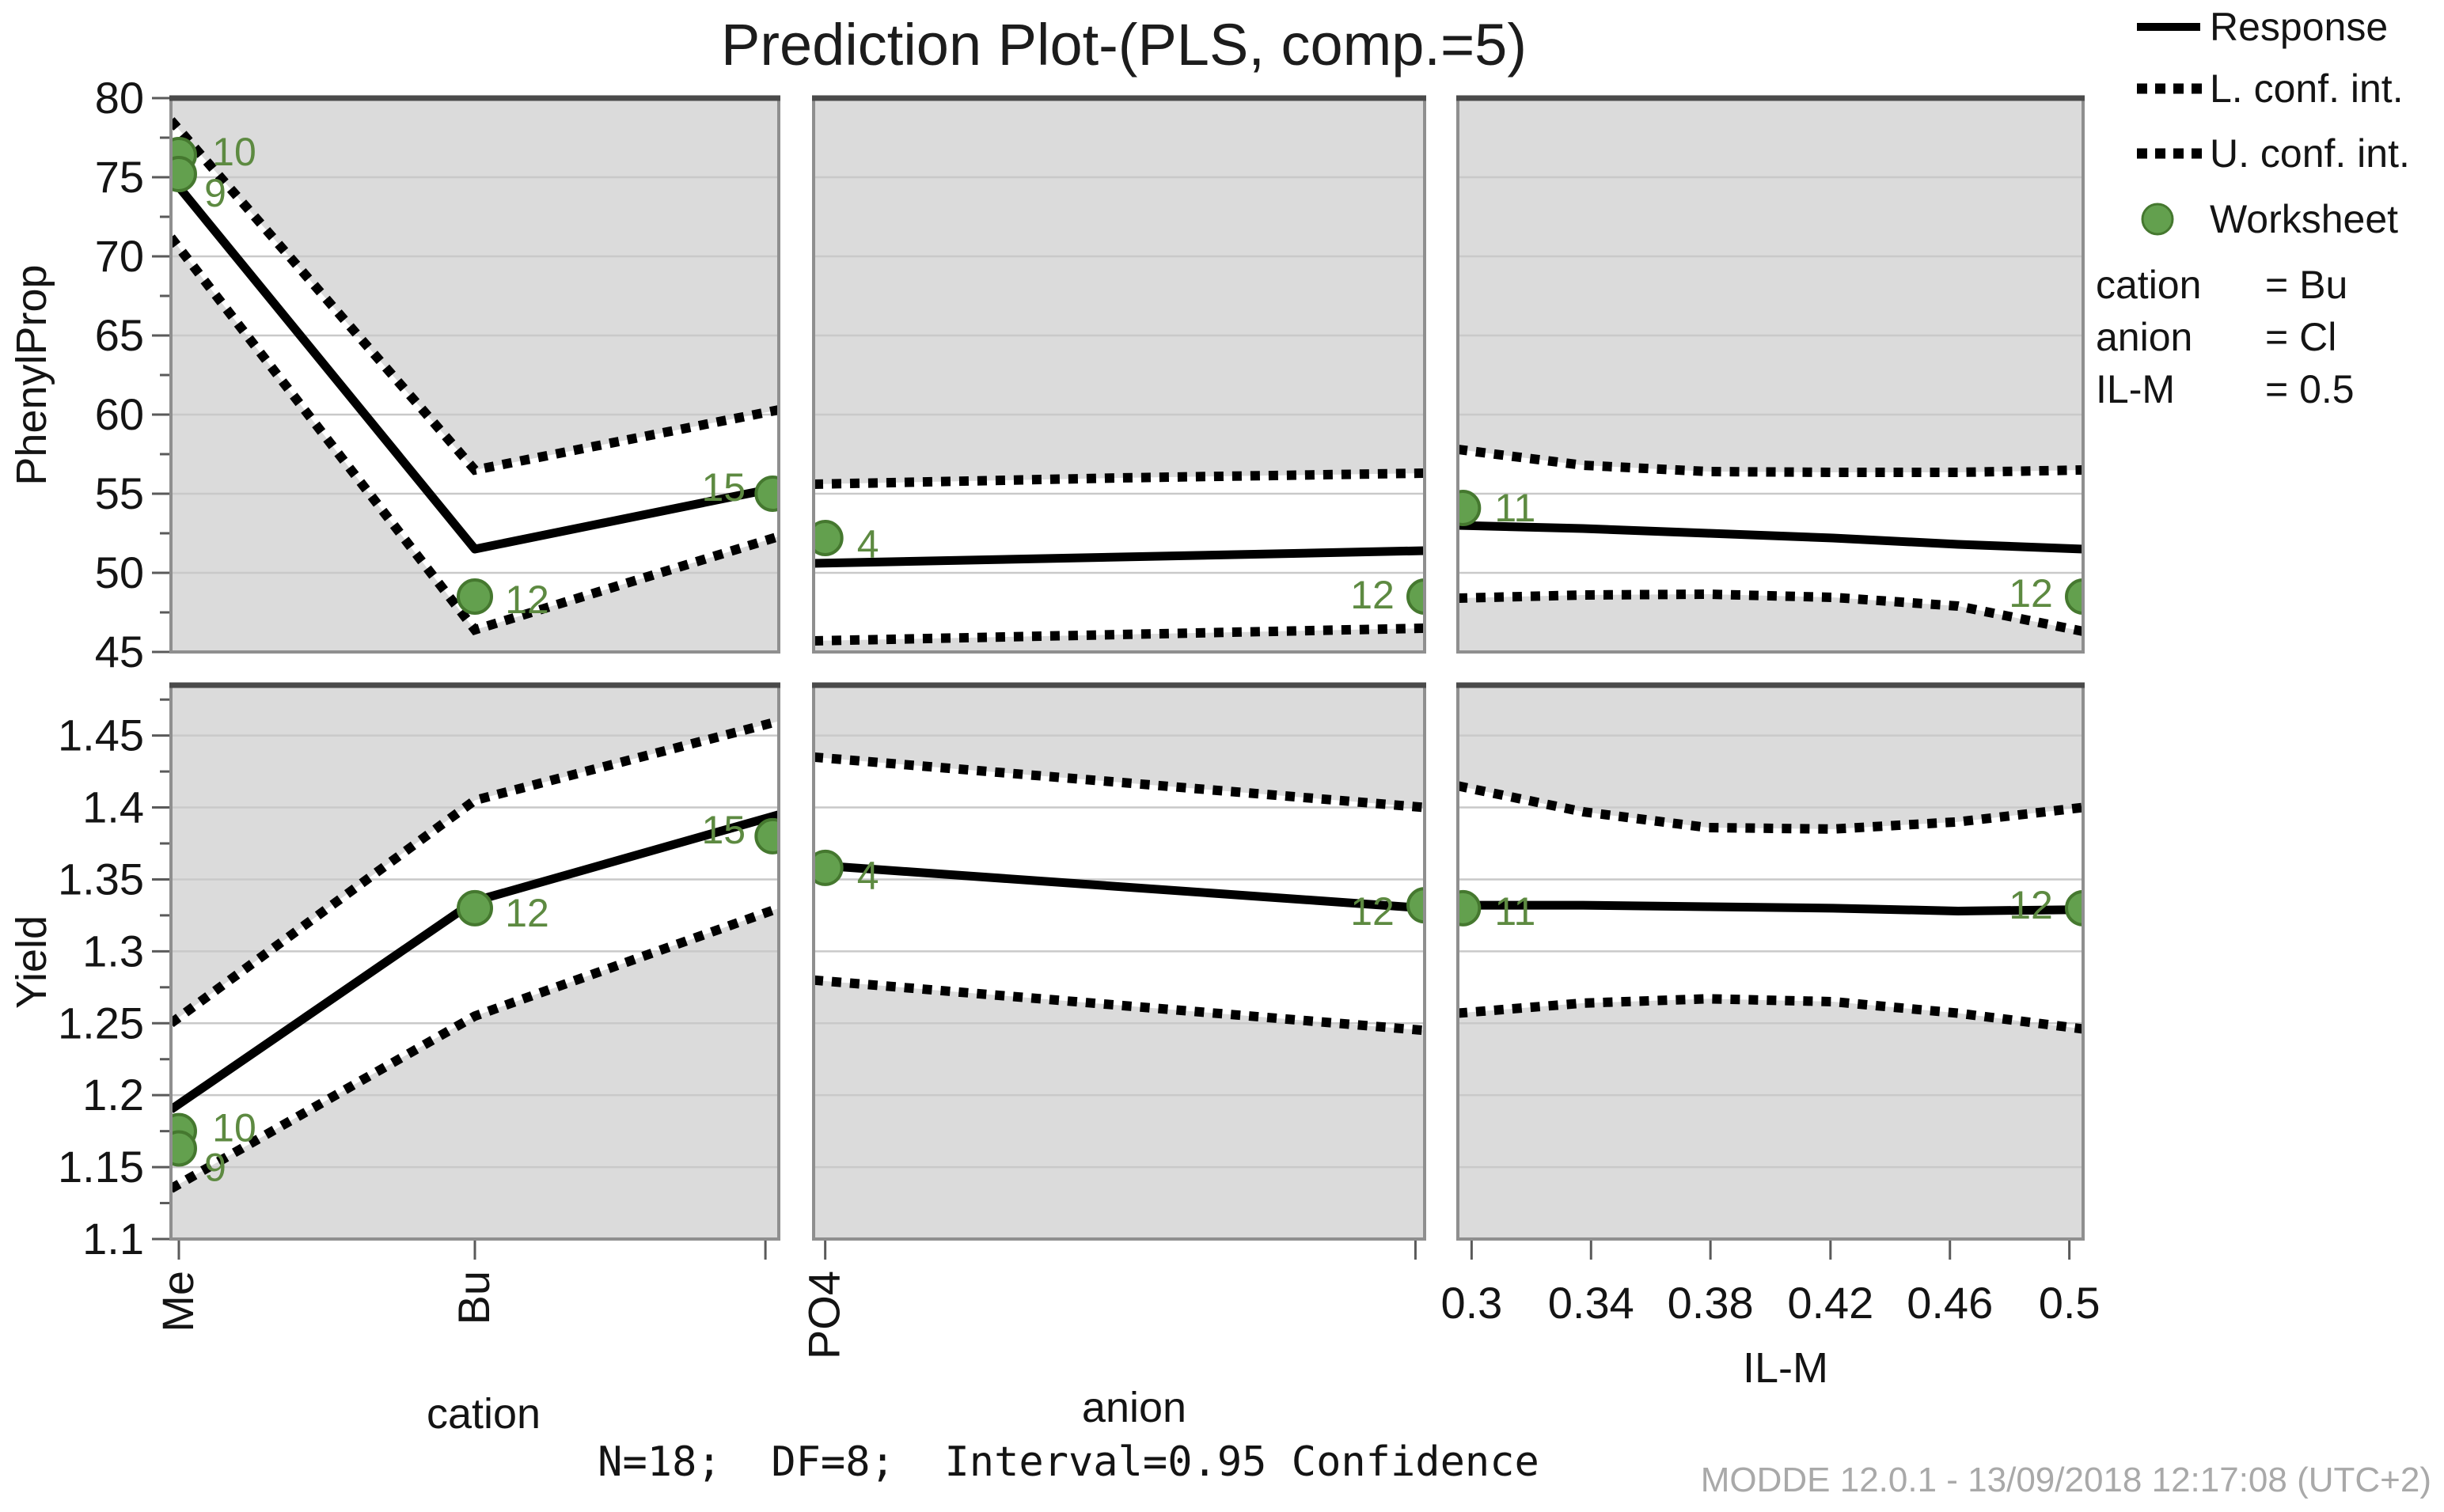 This screenshot has width=2444, height=1512. I want to click on x-axis-title-ilm: IL-M, so click(1786, 1368).